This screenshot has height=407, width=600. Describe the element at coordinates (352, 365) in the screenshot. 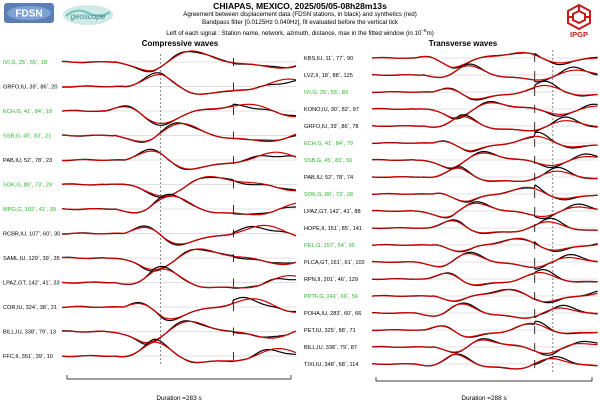

I see `station-label-part: , 114` at that location.